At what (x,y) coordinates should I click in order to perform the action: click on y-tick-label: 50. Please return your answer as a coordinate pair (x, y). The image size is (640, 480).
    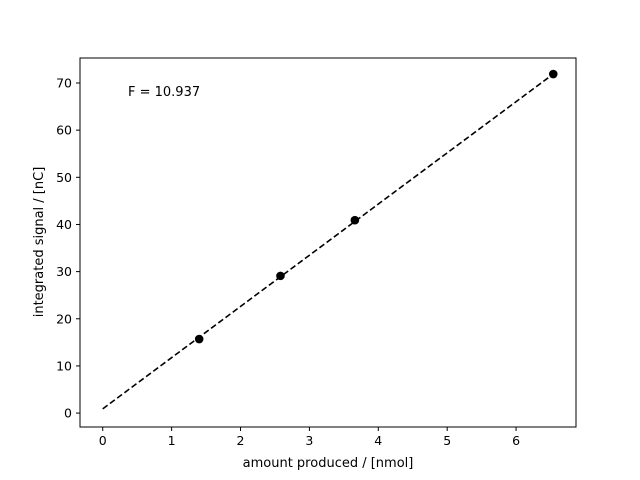
    Looking at the image, I should click on (64, 177).